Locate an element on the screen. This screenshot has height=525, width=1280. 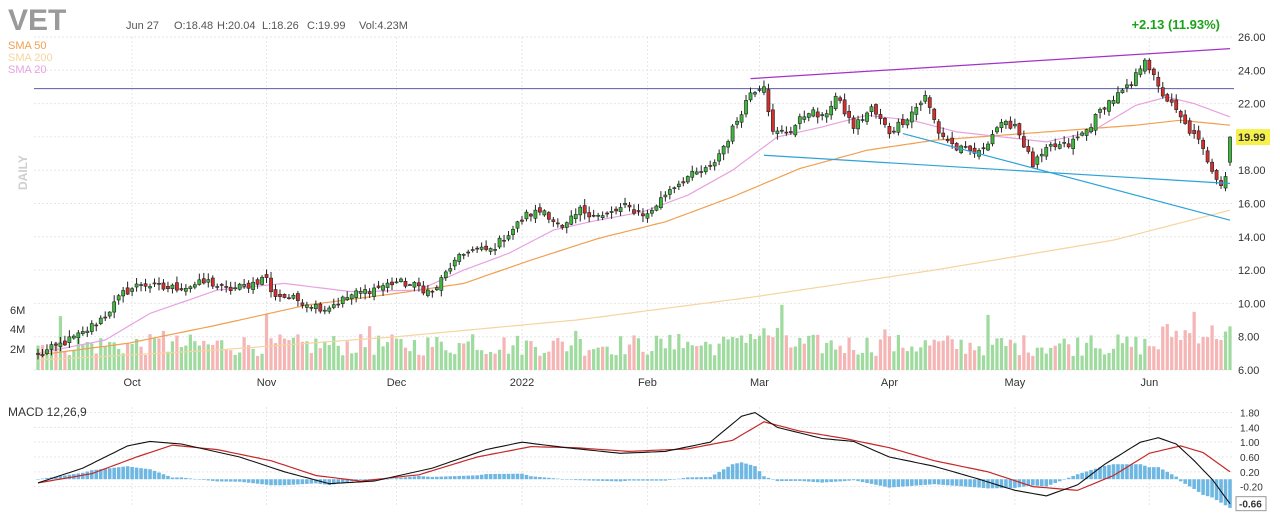
price-tick: 24.00 is located at coordinates (1252, 71).